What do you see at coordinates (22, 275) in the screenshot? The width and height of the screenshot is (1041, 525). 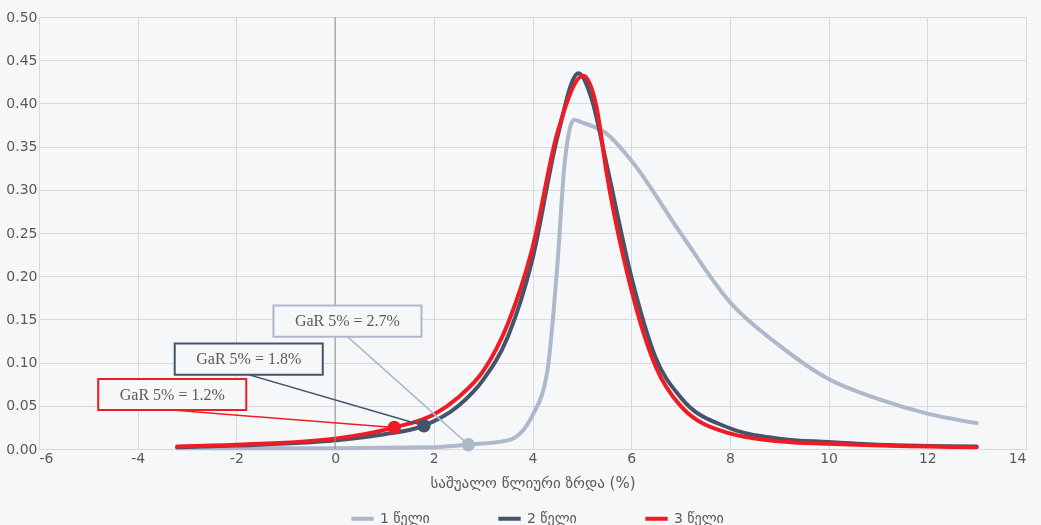 I see `y-tick-label: 0.20` at bounding box center [22, 275].